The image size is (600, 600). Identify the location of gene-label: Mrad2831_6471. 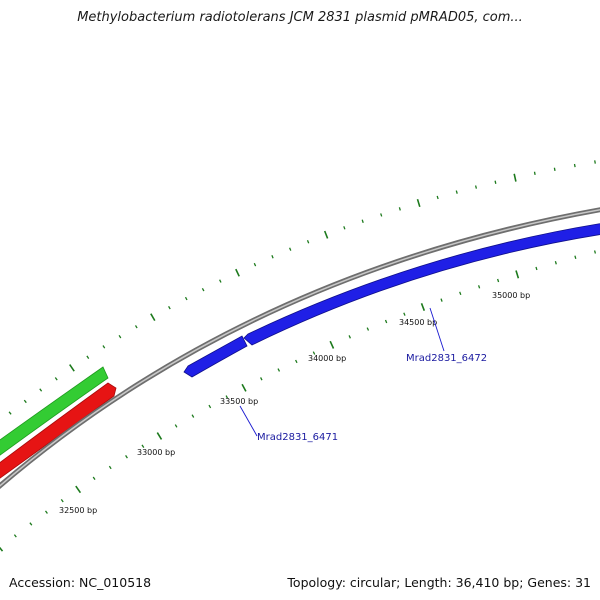
(297, 437).